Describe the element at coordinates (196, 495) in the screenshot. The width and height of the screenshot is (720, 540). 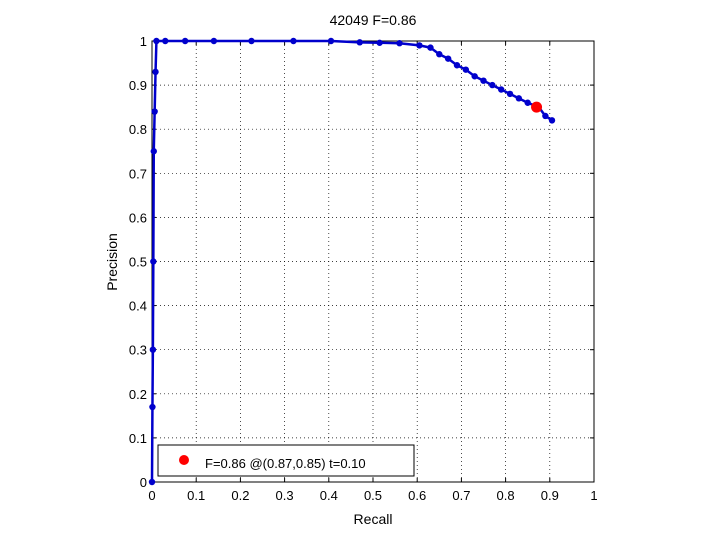
I see `x-tick-label: 0.1` at that location.